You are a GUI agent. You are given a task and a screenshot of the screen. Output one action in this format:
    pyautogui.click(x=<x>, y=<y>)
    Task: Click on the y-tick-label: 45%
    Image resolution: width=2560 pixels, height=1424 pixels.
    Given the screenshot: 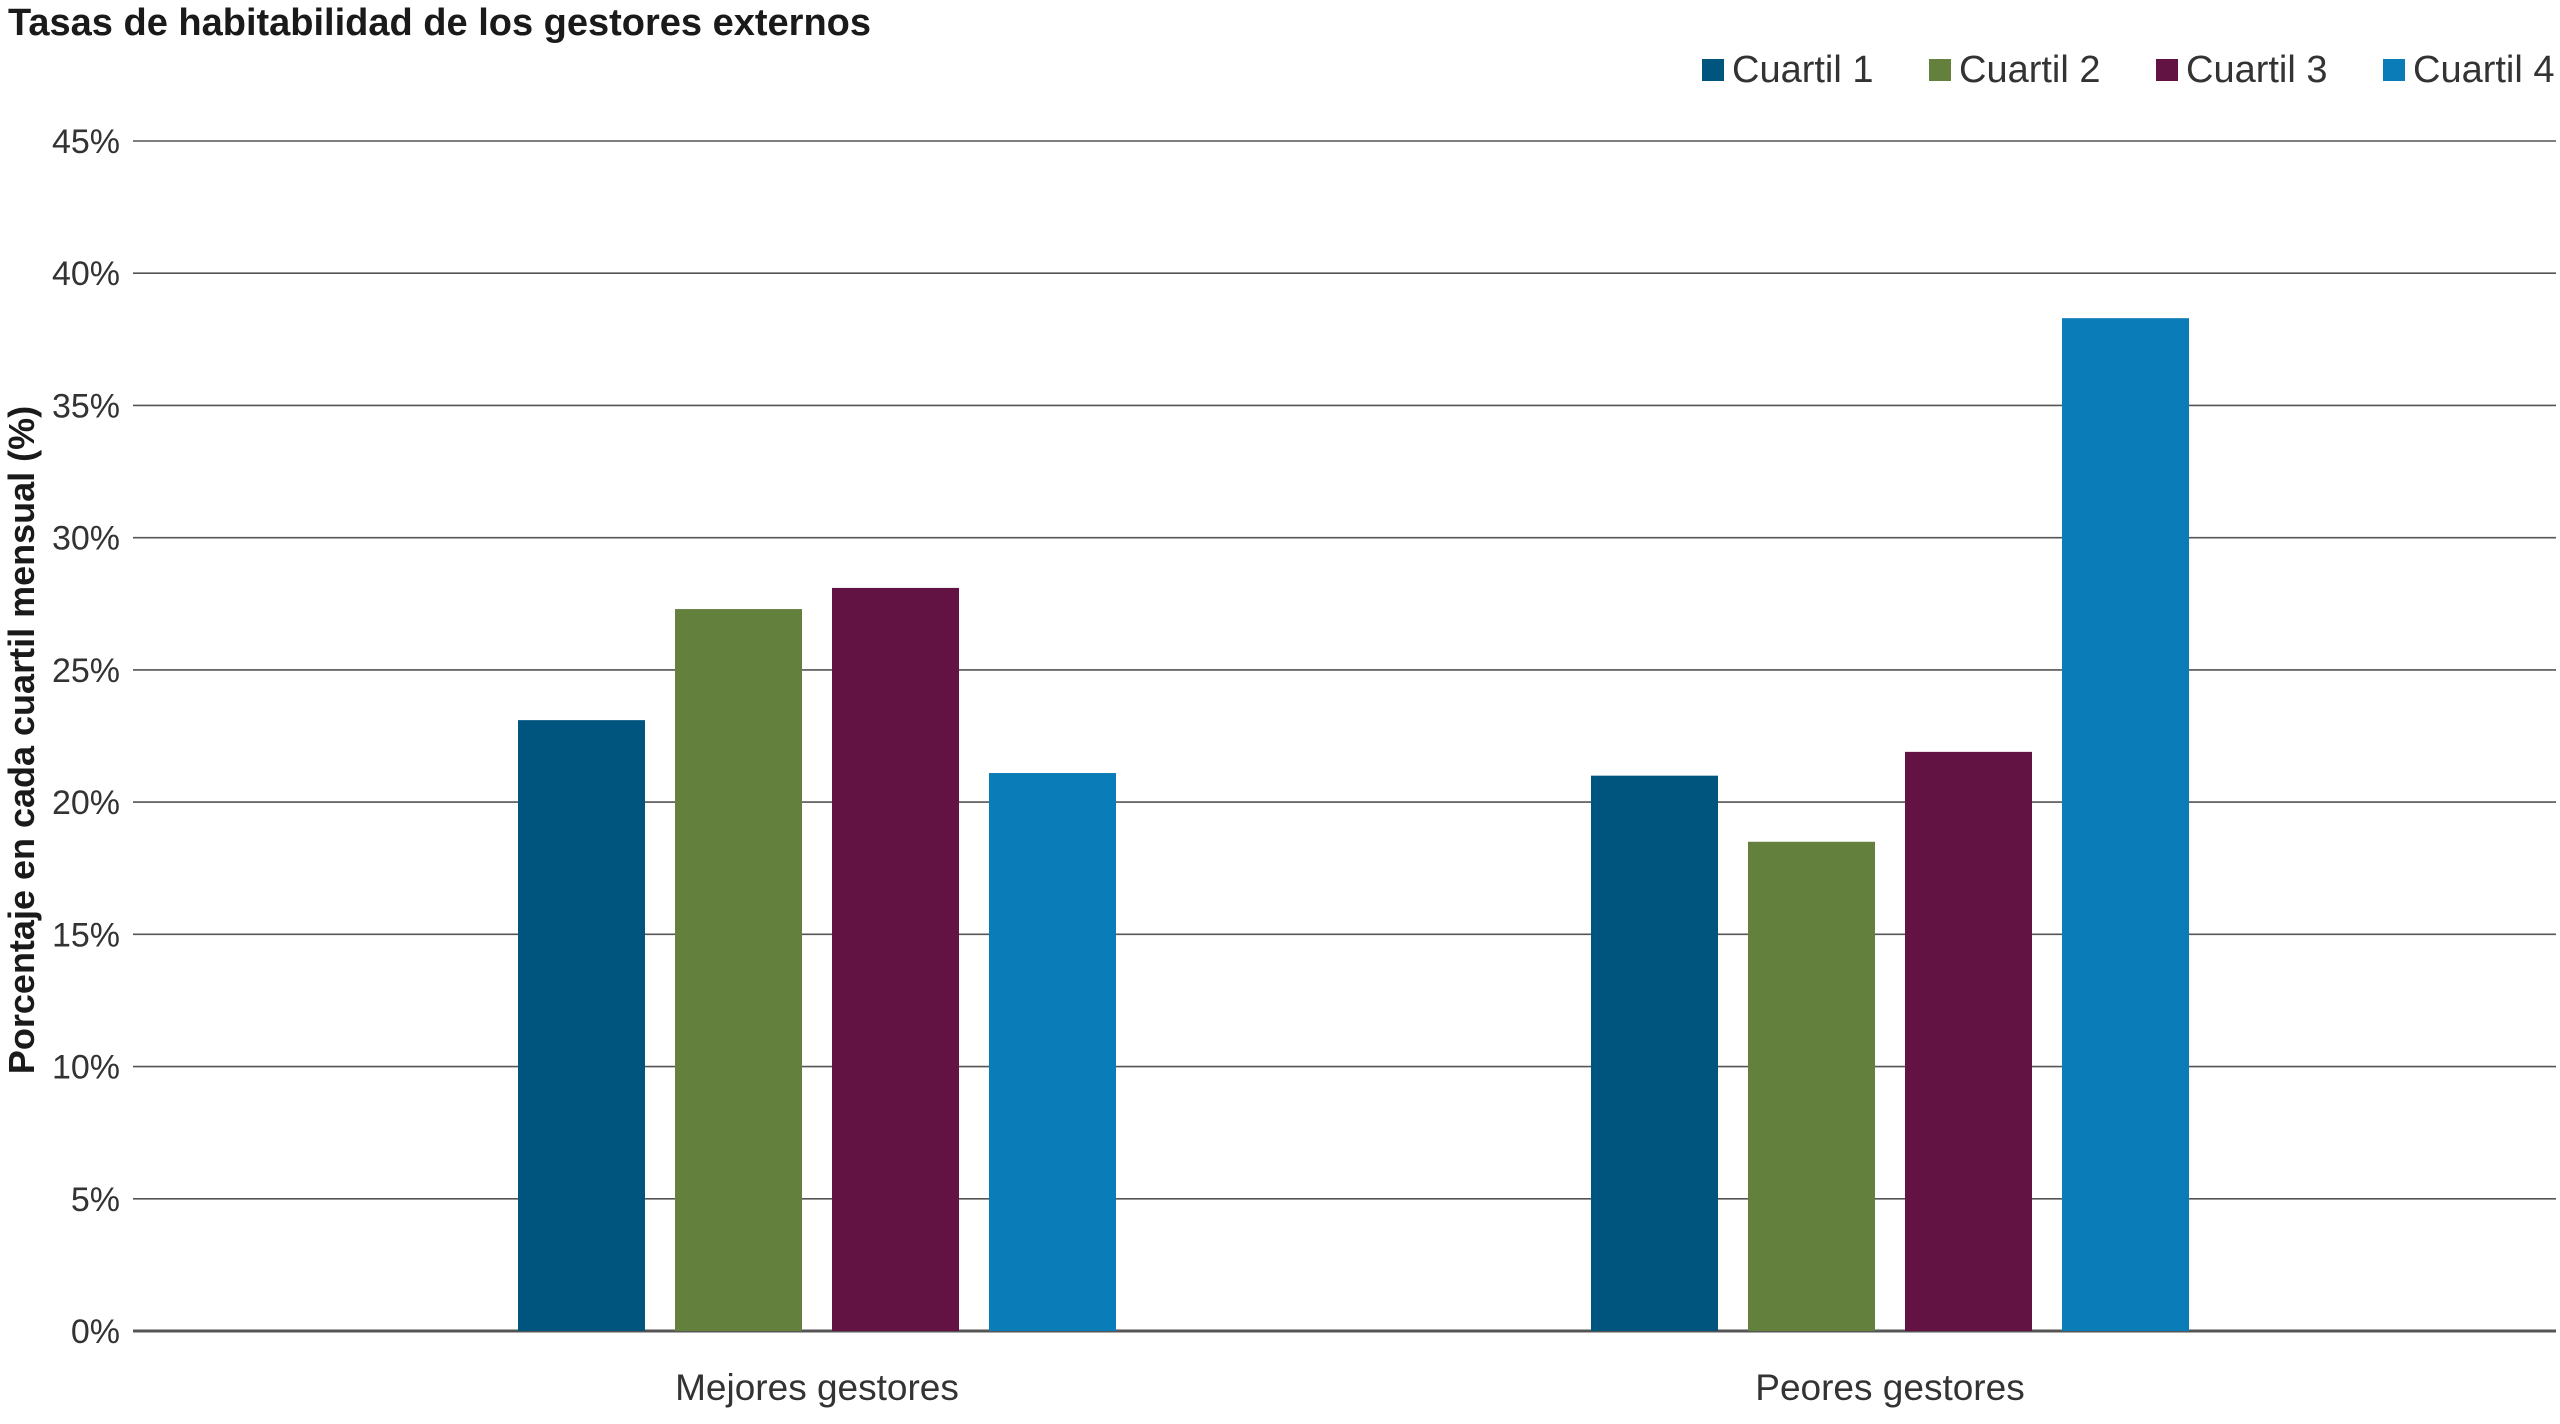 What is the action you would take?
    pyautogui.click(x=86, y=142)
    